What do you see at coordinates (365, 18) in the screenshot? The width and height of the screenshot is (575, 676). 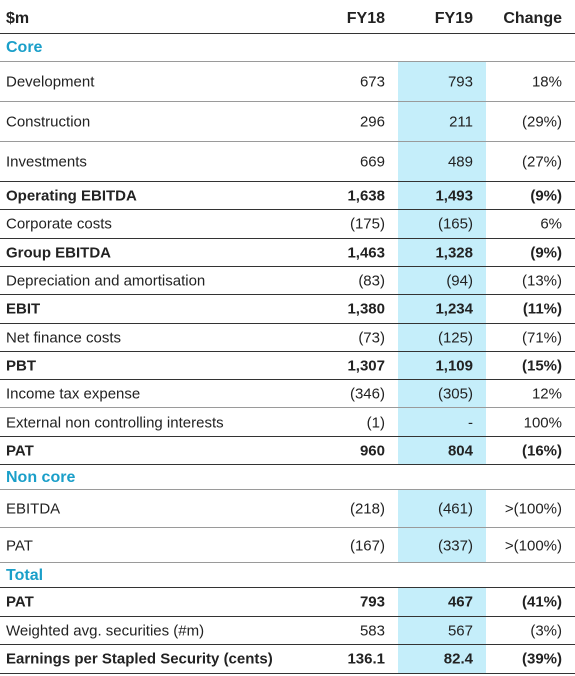 I see `header-cell: FY18` at bounding box center [365, 18].